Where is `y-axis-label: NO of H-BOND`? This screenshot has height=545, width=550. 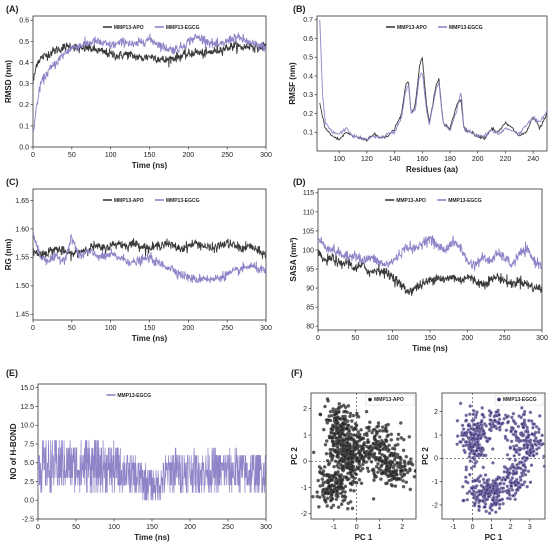 y-axis-label: NO of H-BOND is located at coordinates (13, 451).